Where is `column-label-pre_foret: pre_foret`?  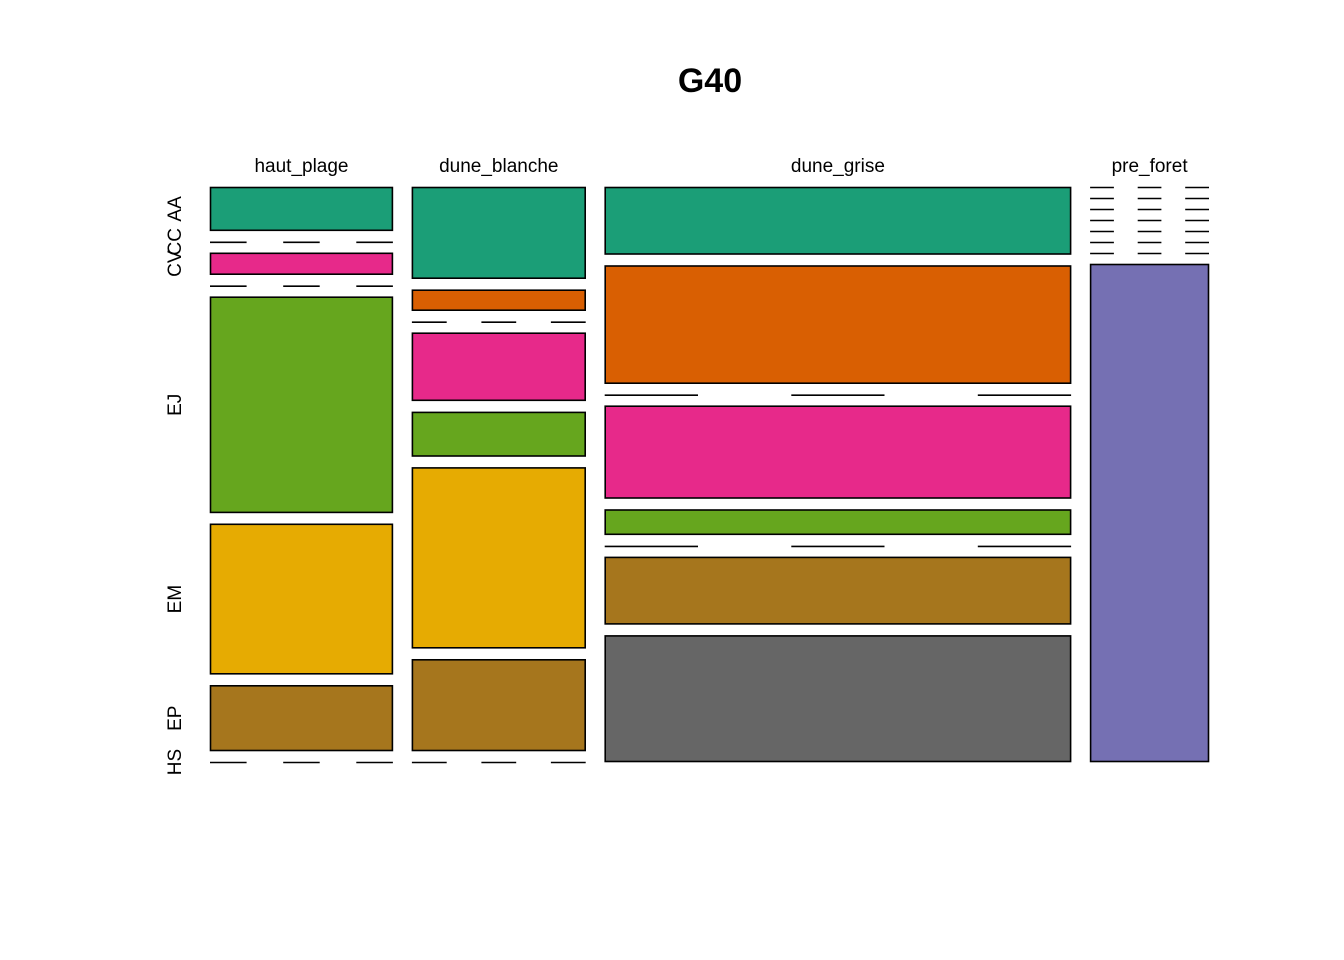 column-label-pre_foret: pre_foret is located at coordinates (1150, 166).